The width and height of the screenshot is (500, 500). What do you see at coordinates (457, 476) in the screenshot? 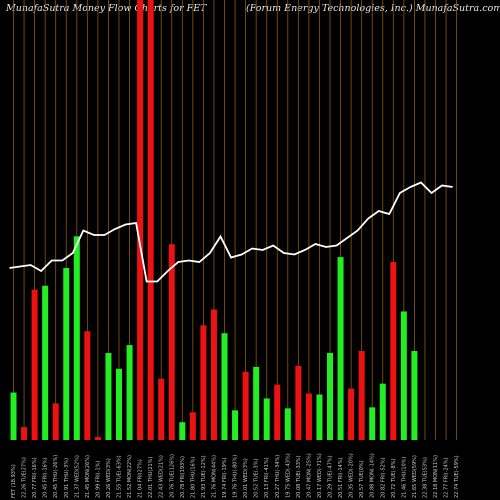
I see `x-tick-label: 22.74 TUE(-59%)` at bounding box center [457, 476].